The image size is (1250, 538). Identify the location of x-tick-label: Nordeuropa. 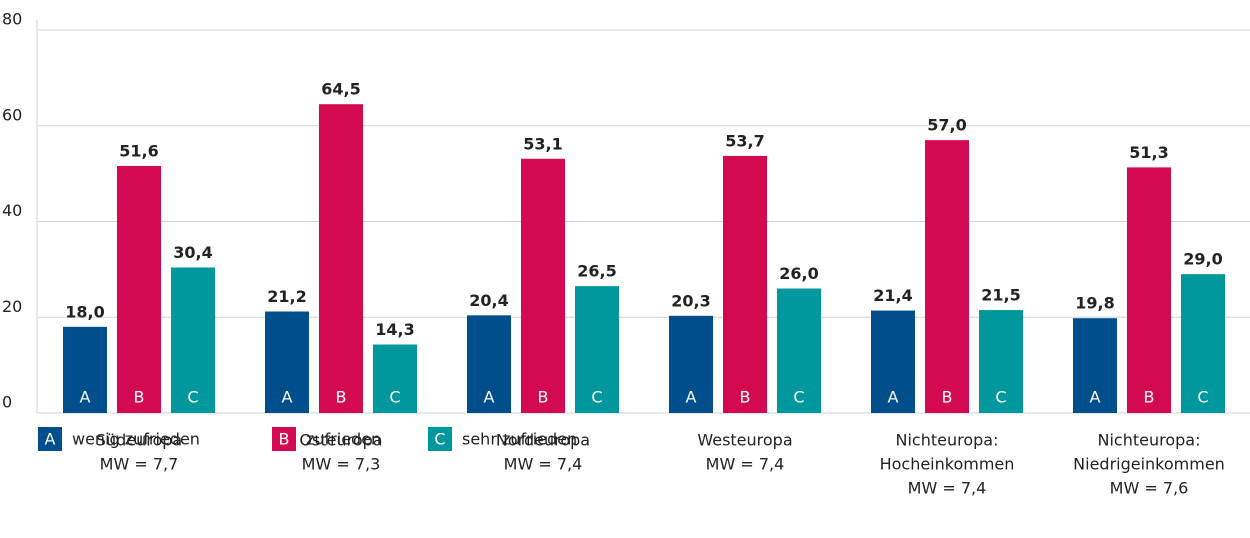
(543, 440).